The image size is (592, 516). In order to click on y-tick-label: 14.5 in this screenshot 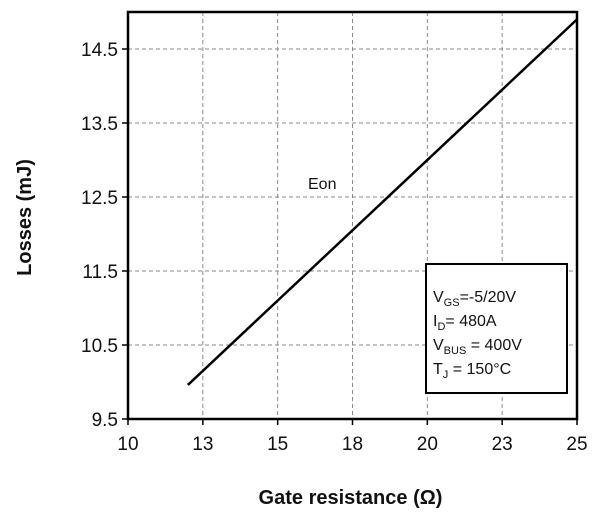, I will do `click(99, 50)`.